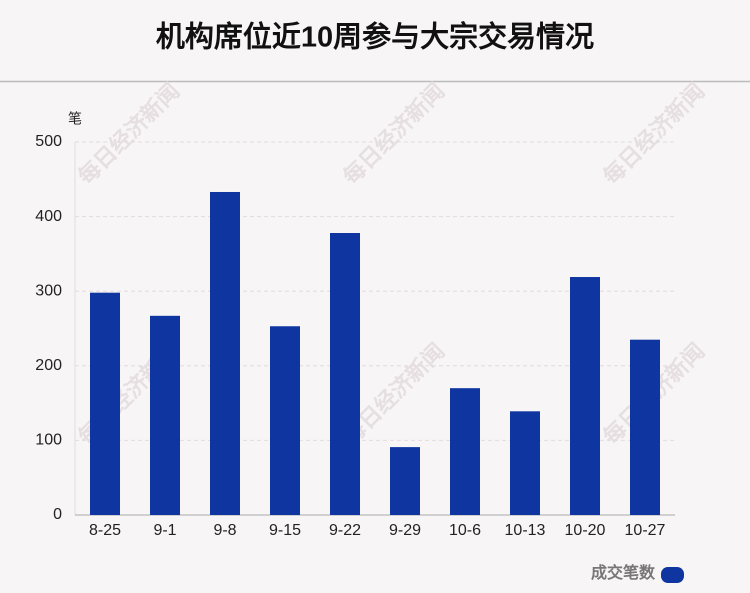 The image size is (750, 593). Describe the element at coordinates (164, 530) in the screenshot. I see `x-tick-label: 9-1` at that location.